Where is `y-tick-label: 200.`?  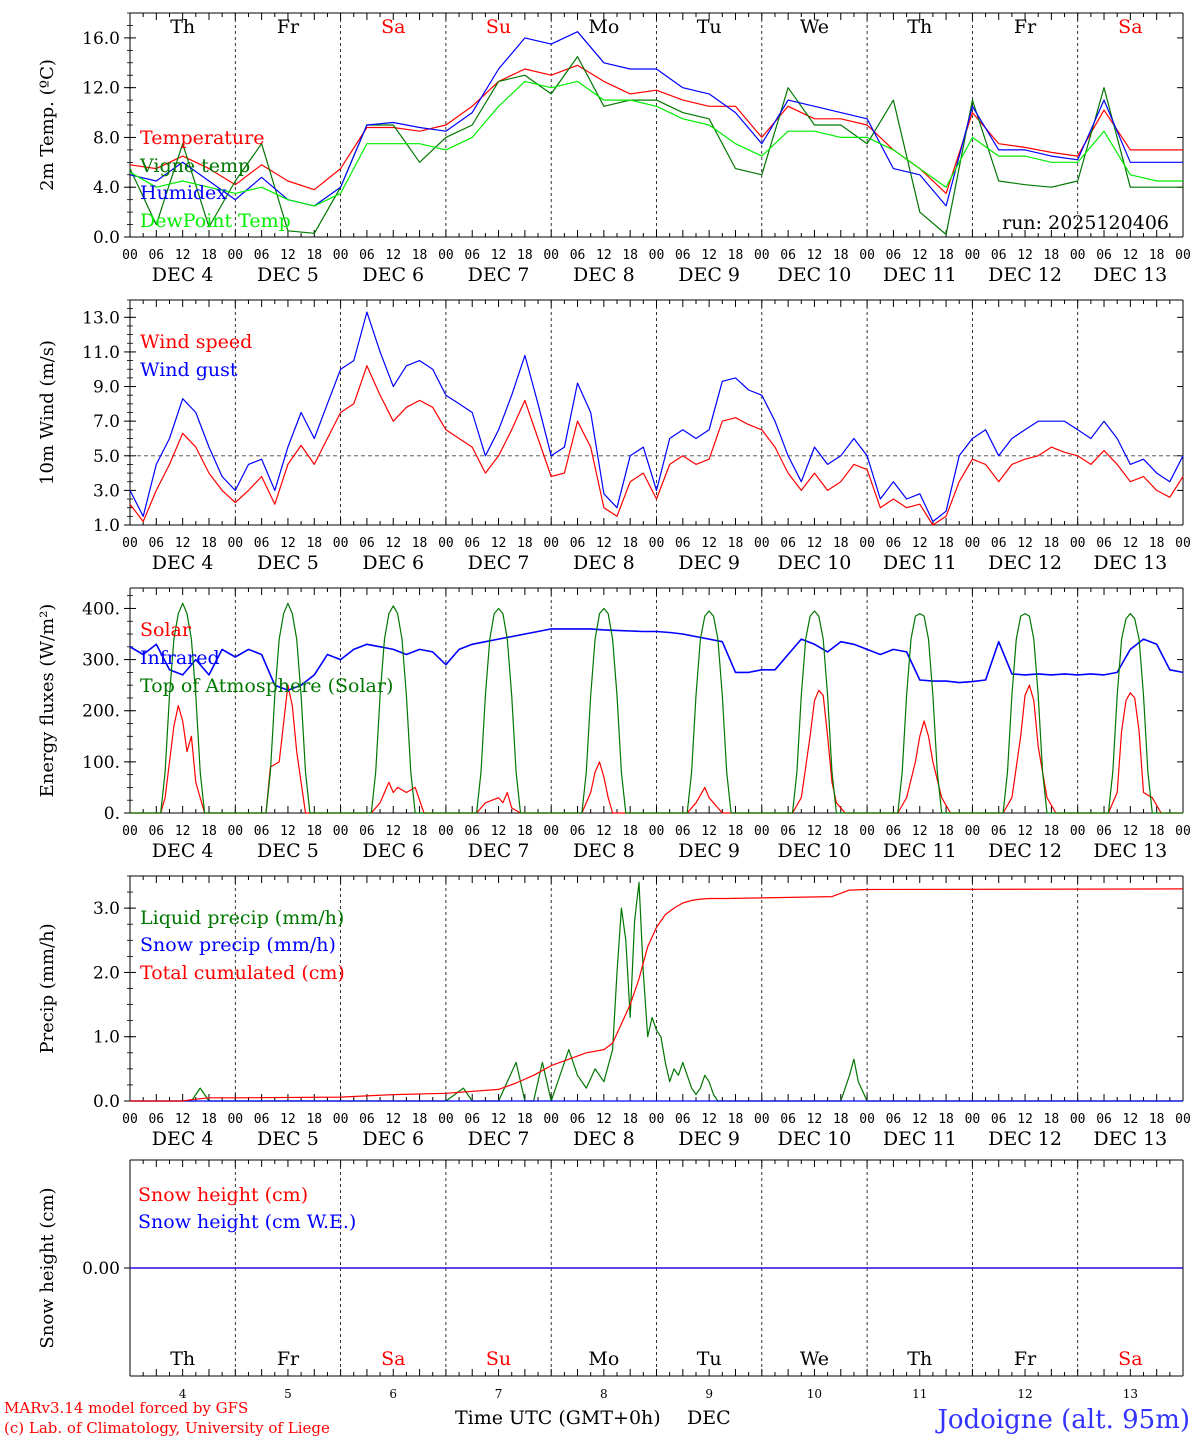 y-tick-label: 200. is located at coordinates (101, 712).